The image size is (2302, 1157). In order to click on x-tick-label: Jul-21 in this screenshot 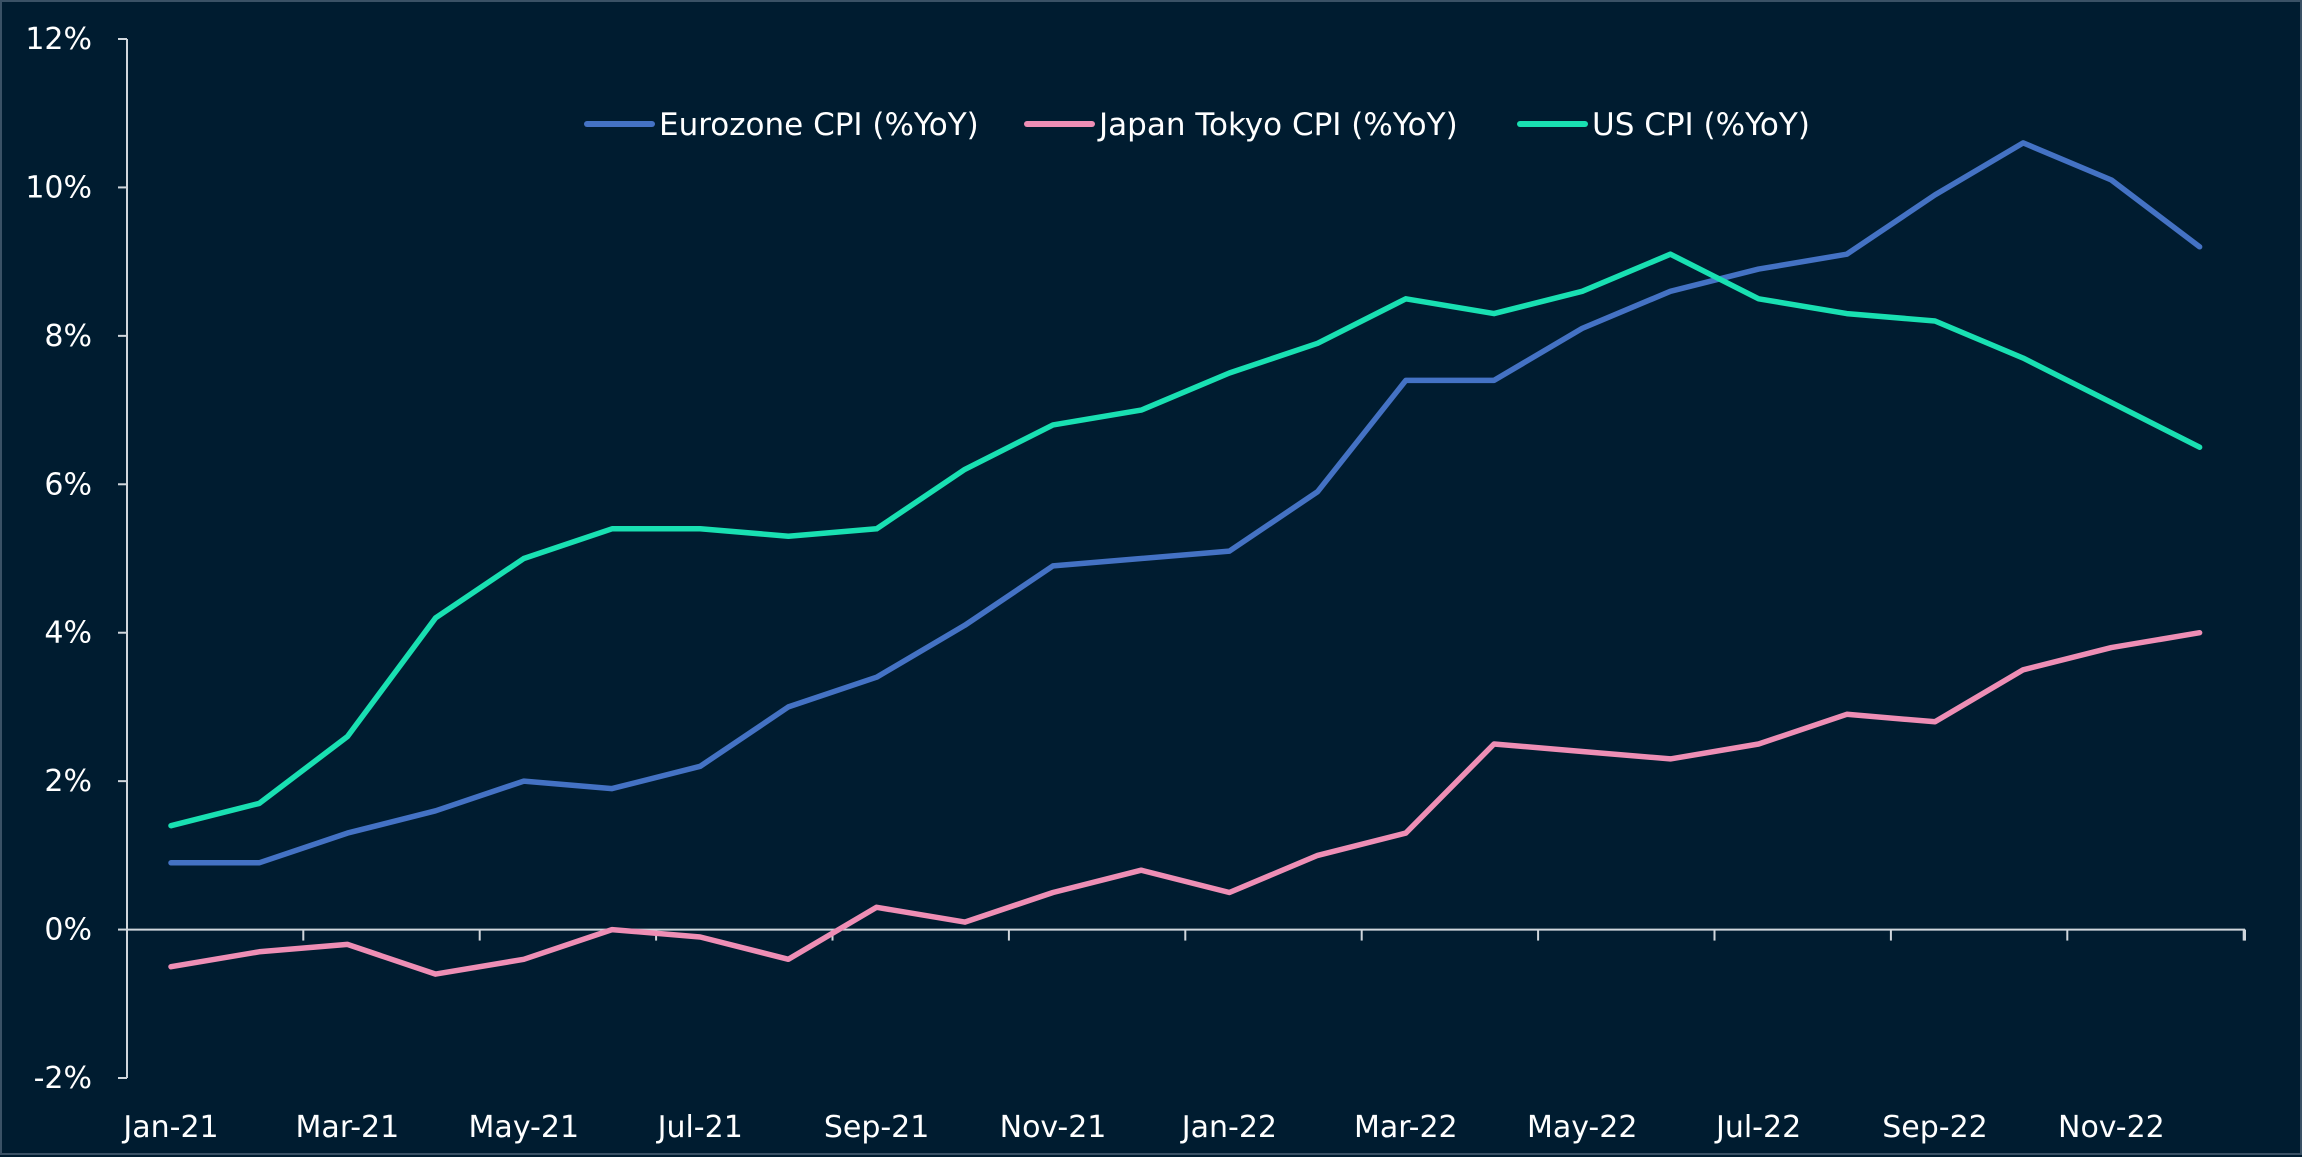, I will do `click(699, 1127)`.